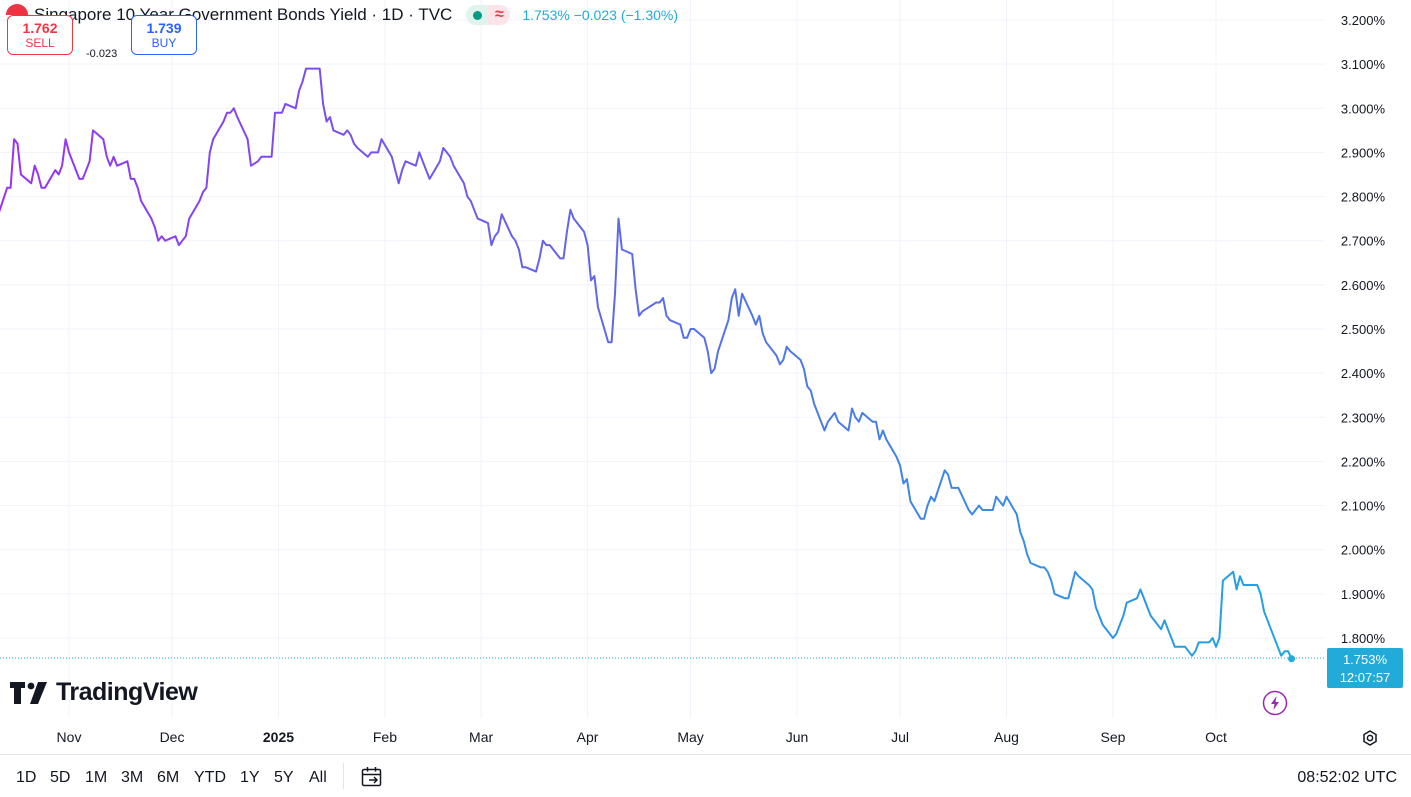  I want to click on price-tag-value: 1.753%, so click(1365, 659).